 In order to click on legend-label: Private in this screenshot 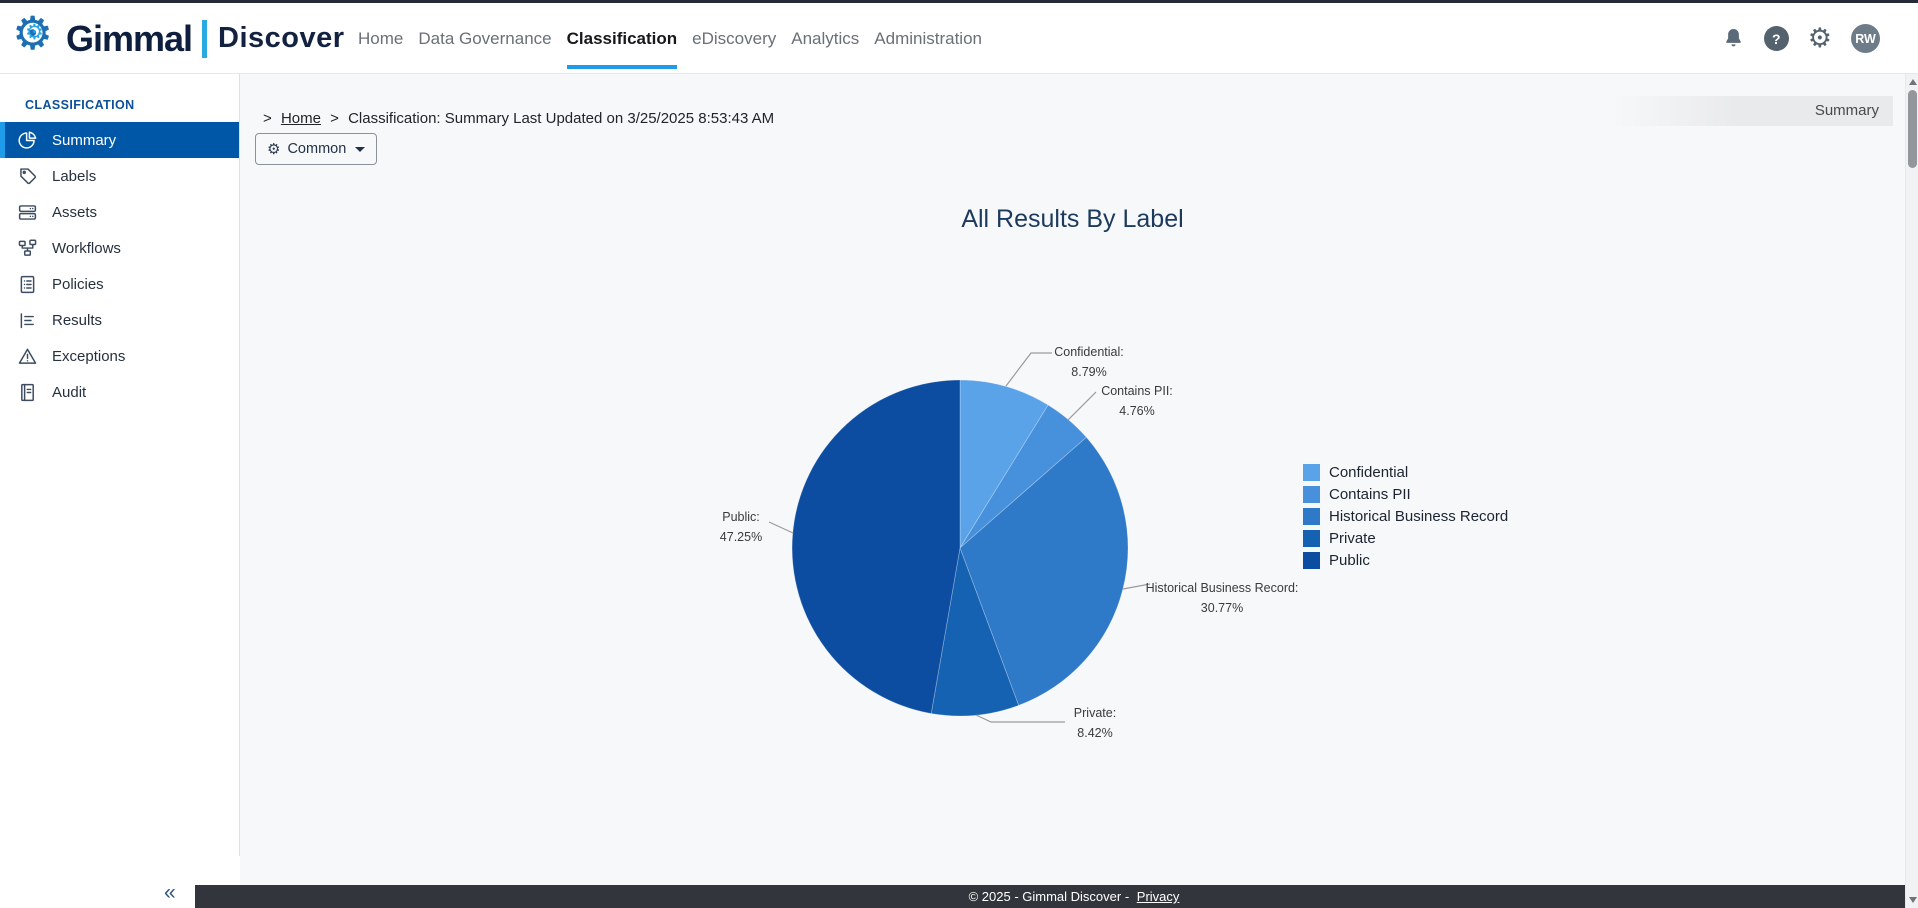, I will do `click(1352, 538)`.